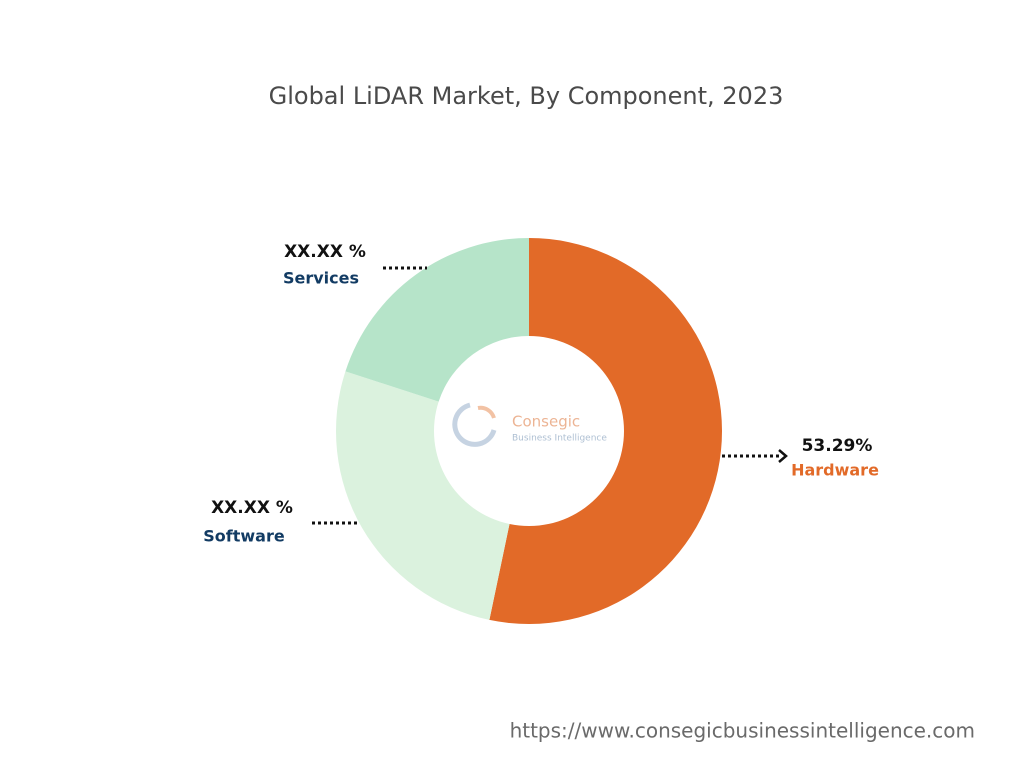  Describe the element at coordinates (837, 446) in the screenshot. I see `data-label: 53.29%` at that location.